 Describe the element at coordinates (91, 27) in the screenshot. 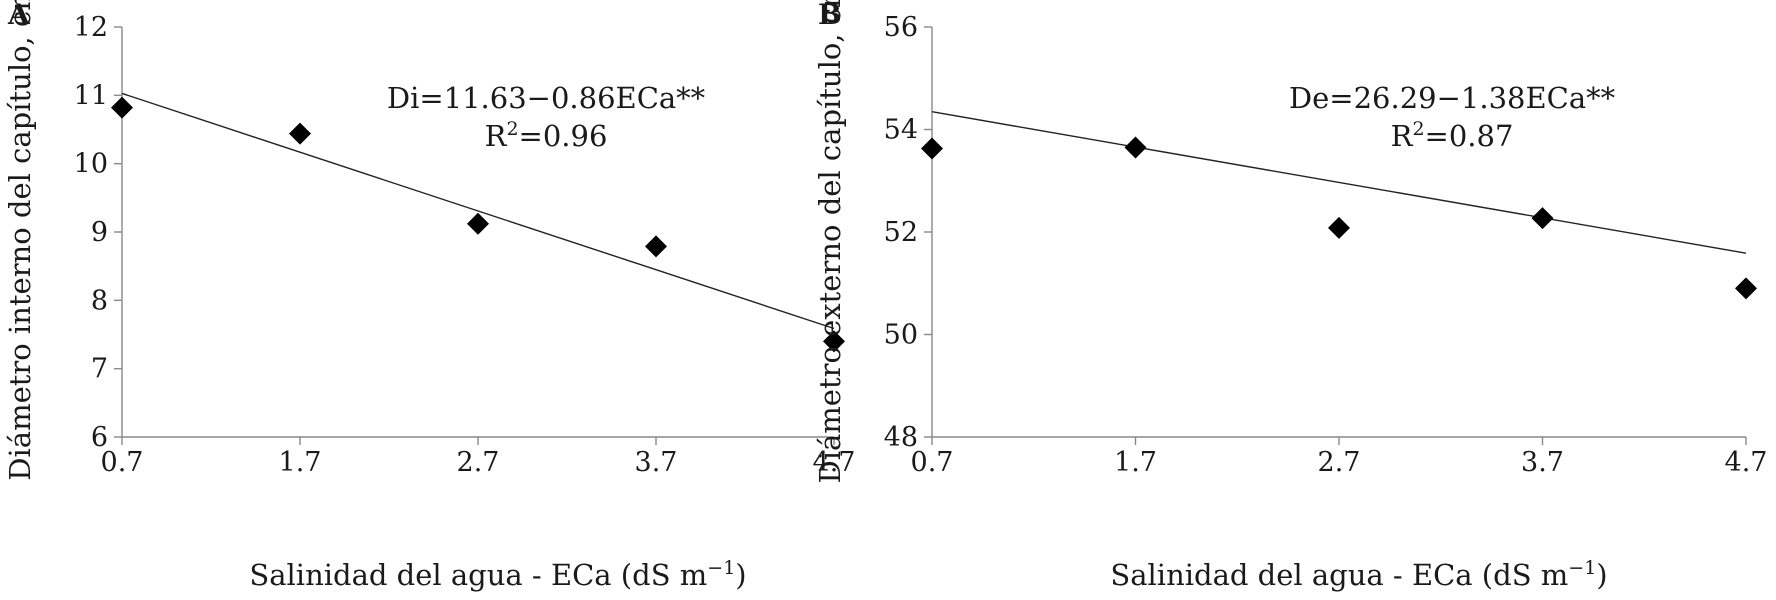

I see `y-tick-label: 12` at that location.